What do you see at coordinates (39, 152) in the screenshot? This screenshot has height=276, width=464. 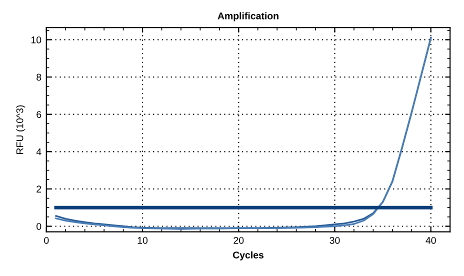 I see `y-tick-label: 4` at bounding box center [39, 152].